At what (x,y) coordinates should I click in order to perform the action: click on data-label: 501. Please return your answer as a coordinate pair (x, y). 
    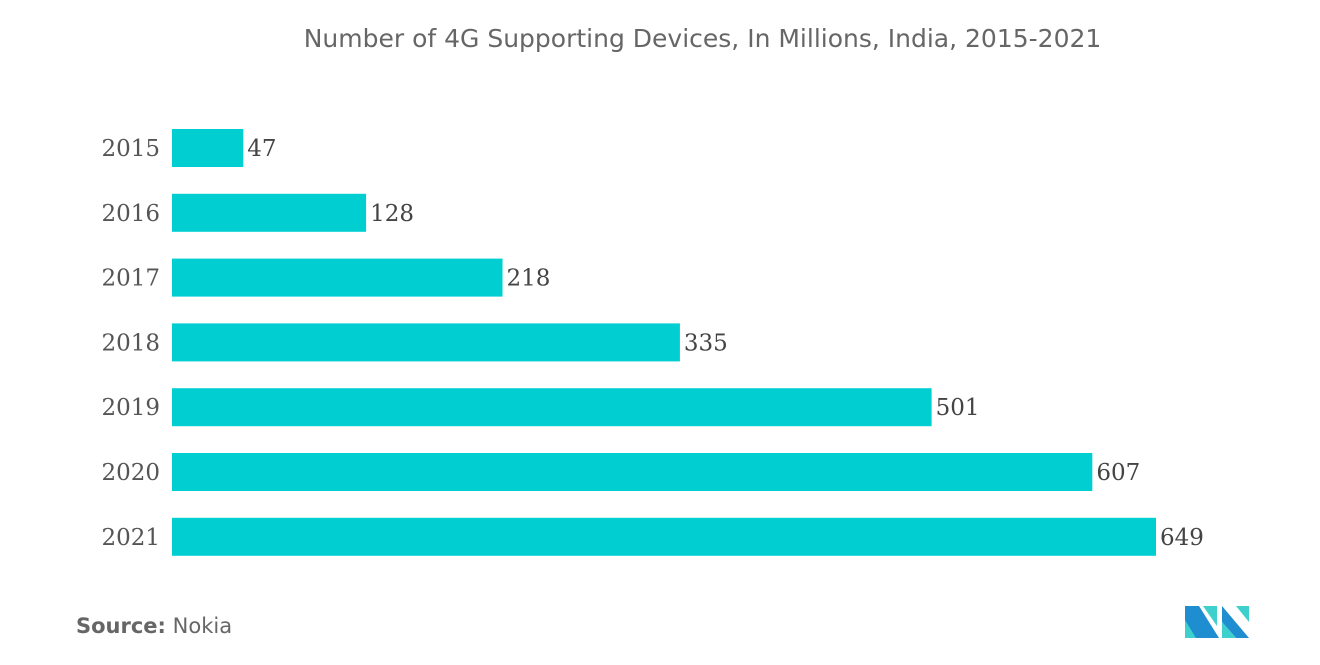
    Looking at the image, I should click on (958, 408).